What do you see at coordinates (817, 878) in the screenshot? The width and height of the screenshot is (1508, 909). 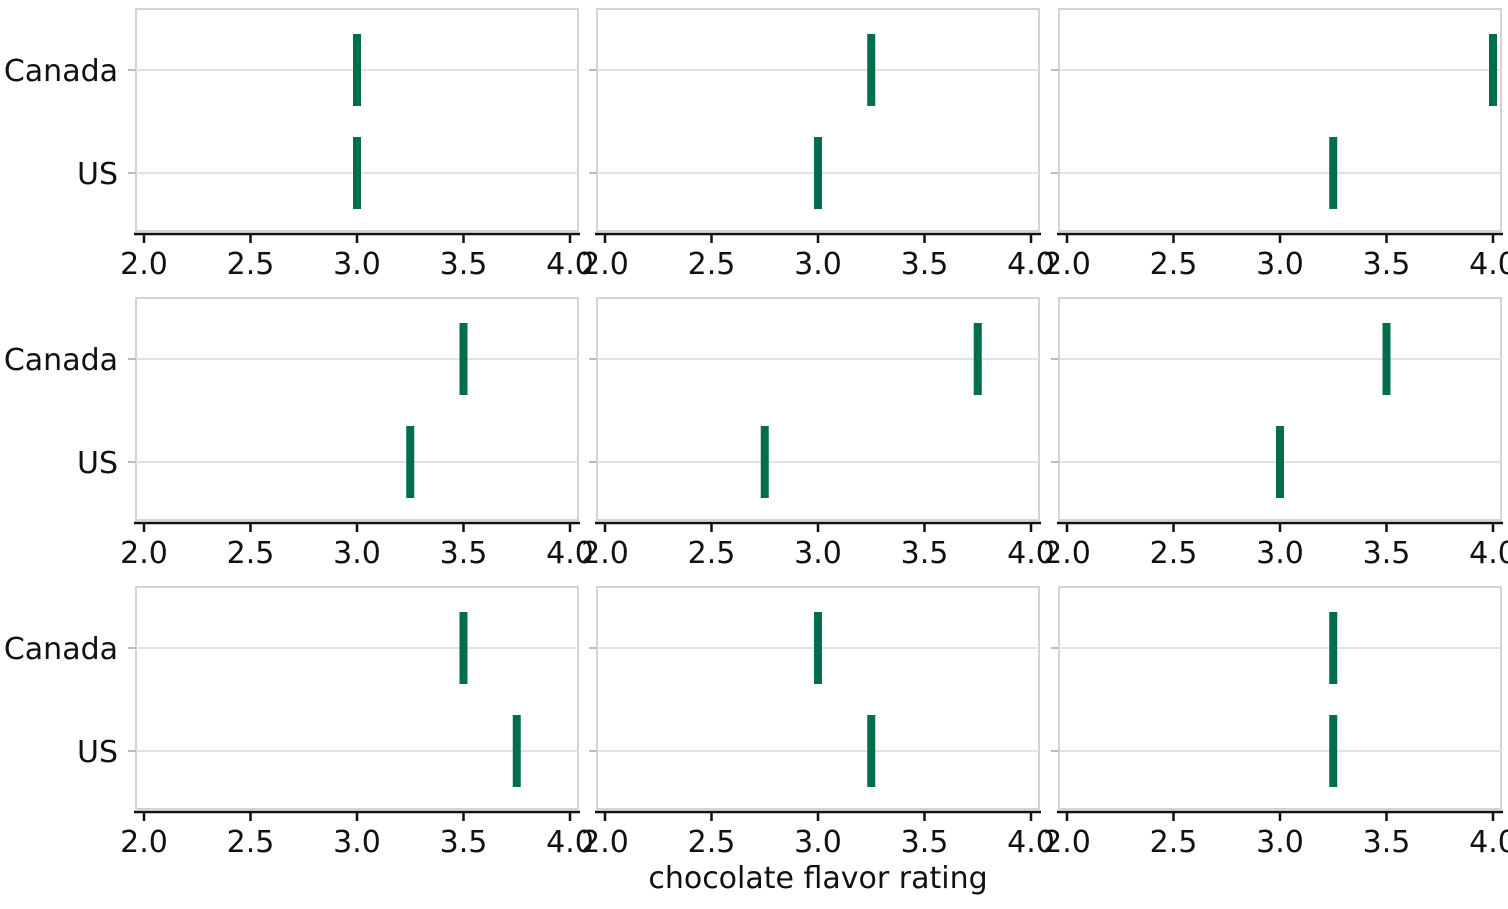 I see `x-axis-title: chocolate flavor rating` at bounding box center [817, 878].